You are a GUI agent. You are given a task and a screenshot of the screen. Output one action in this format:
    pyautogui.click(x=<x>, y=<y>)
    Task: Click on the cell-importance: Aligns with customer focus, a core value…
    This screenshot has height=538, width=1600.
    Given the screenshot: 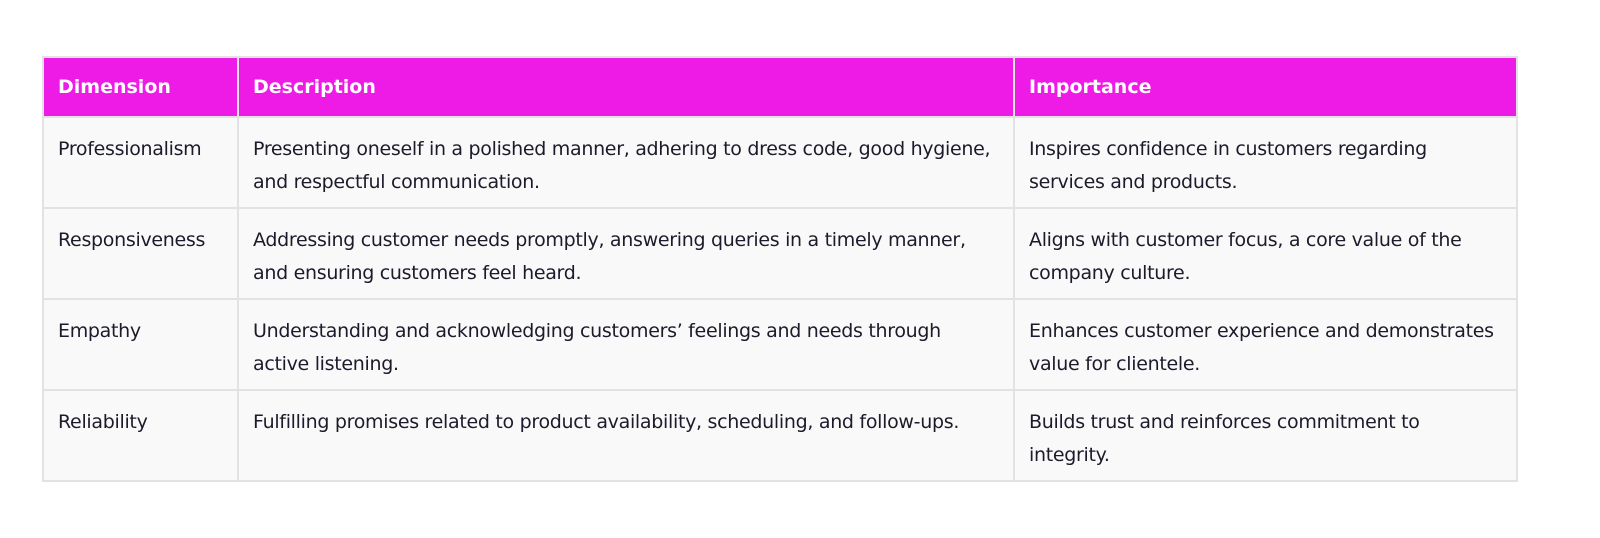 What is the action you would take?
    pyautogui.click(x=1265, y=253)
    